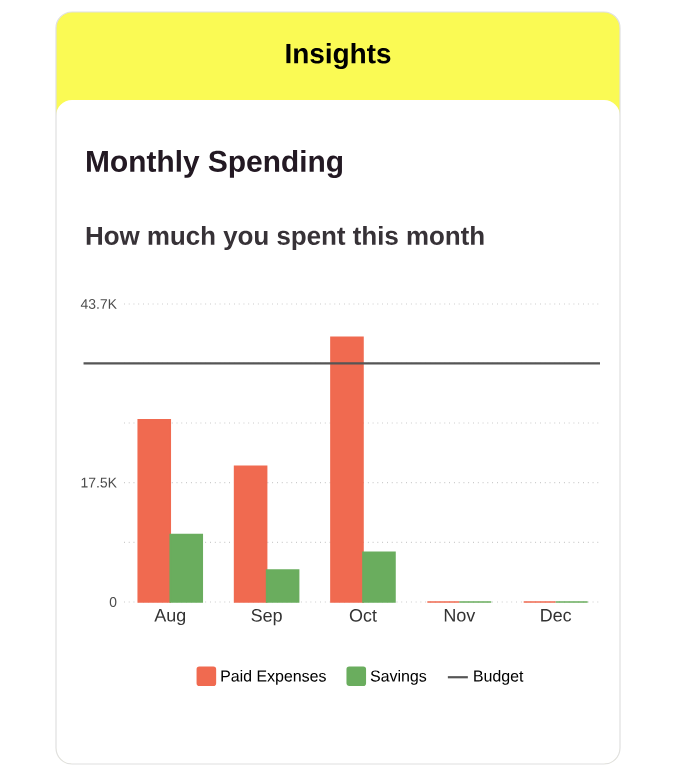  I want to click on x-tick-label: Dec, so click(556, 615).